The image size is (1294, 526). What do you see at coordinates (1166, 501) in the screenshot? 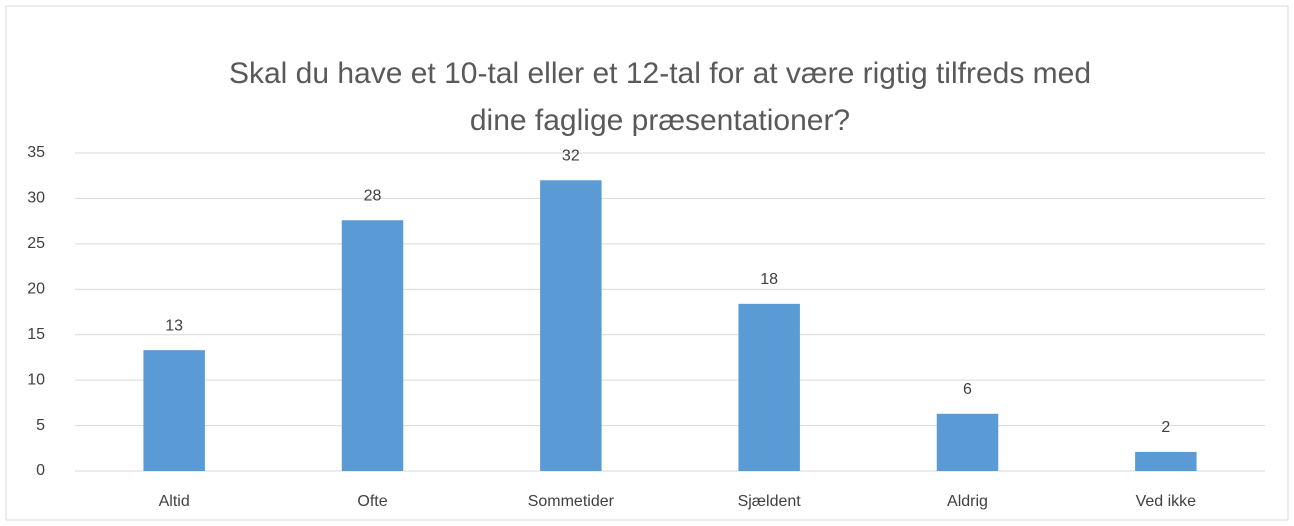
I see `x-tick-label: Ved ikke` at bounding box center [1166, 501].